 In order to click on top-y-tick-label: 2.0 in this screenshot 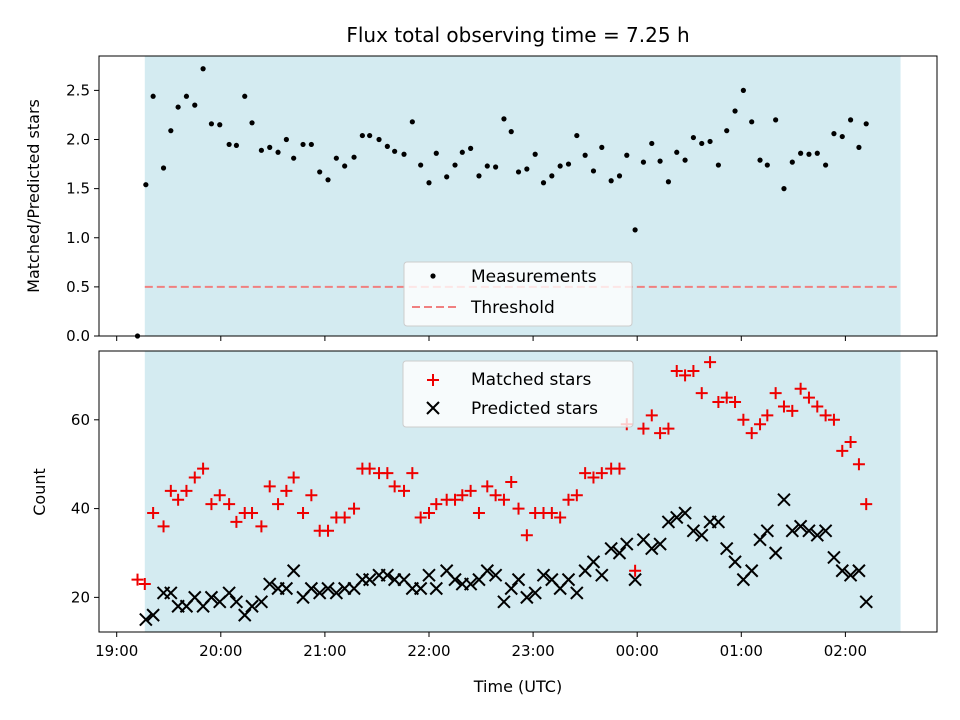, I will do `click(78, 140)`.